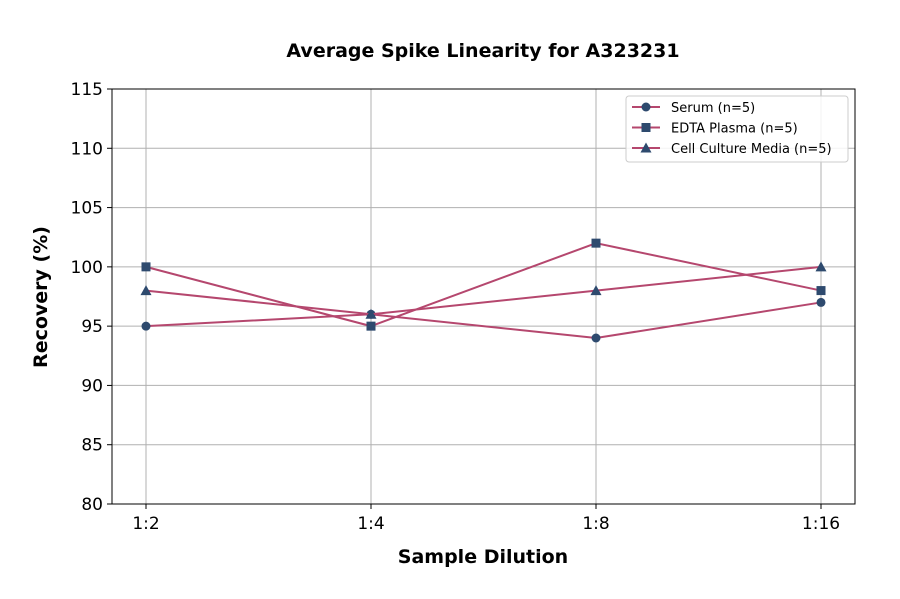 This screenshot has height=599, width=900. Describe the element at coordinates (595, 524) in the screenshot. I see `x-tick-label: 1:8` at that location.